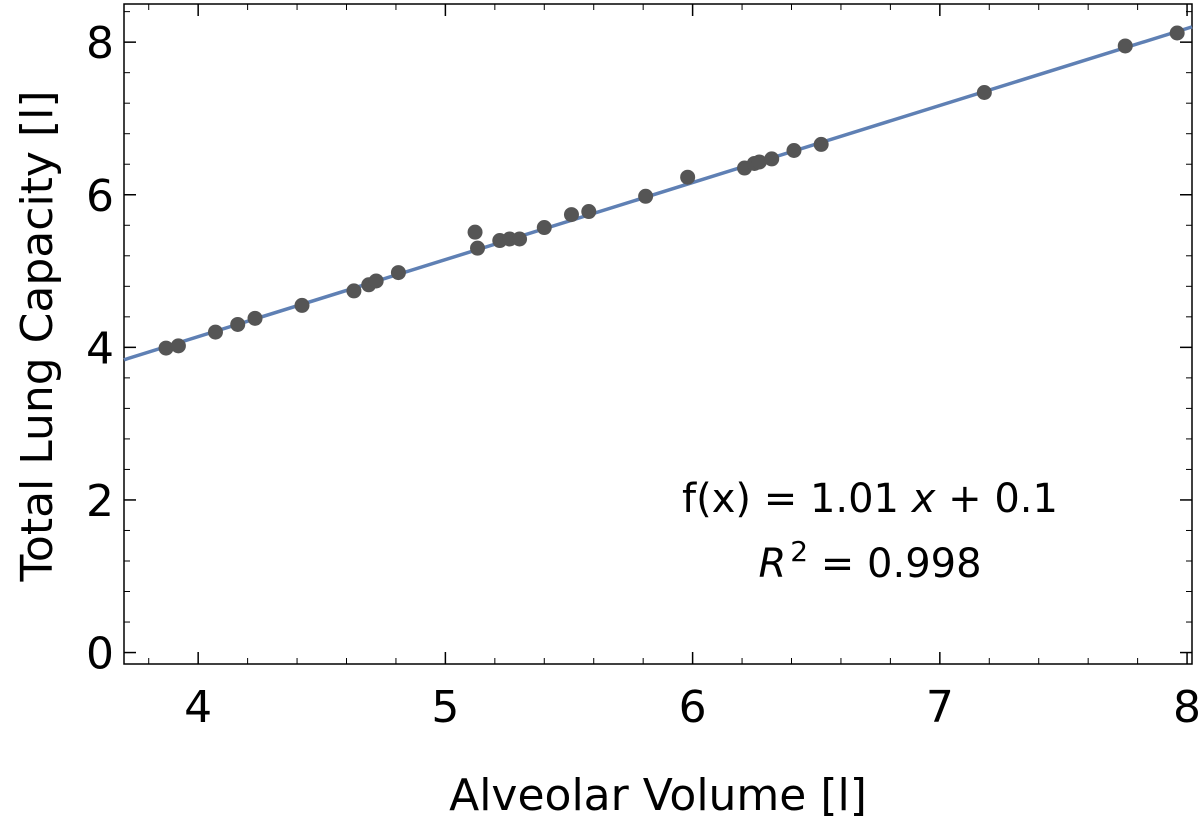 This screenshot has width=1200, height=832. I want to click on x-tick-label: 8, so click(1186, 707).